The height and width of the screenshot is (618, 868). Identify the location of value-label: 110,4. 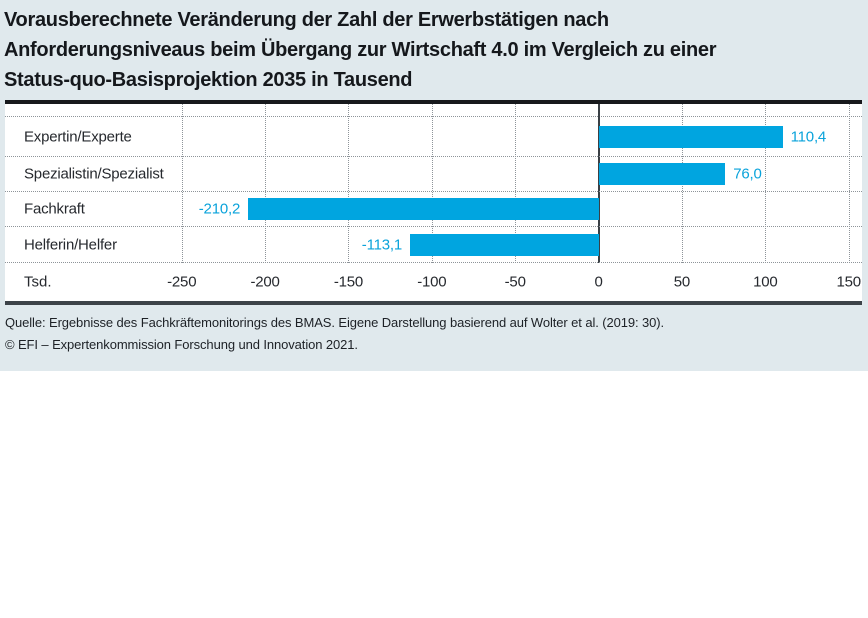
(808, 136).